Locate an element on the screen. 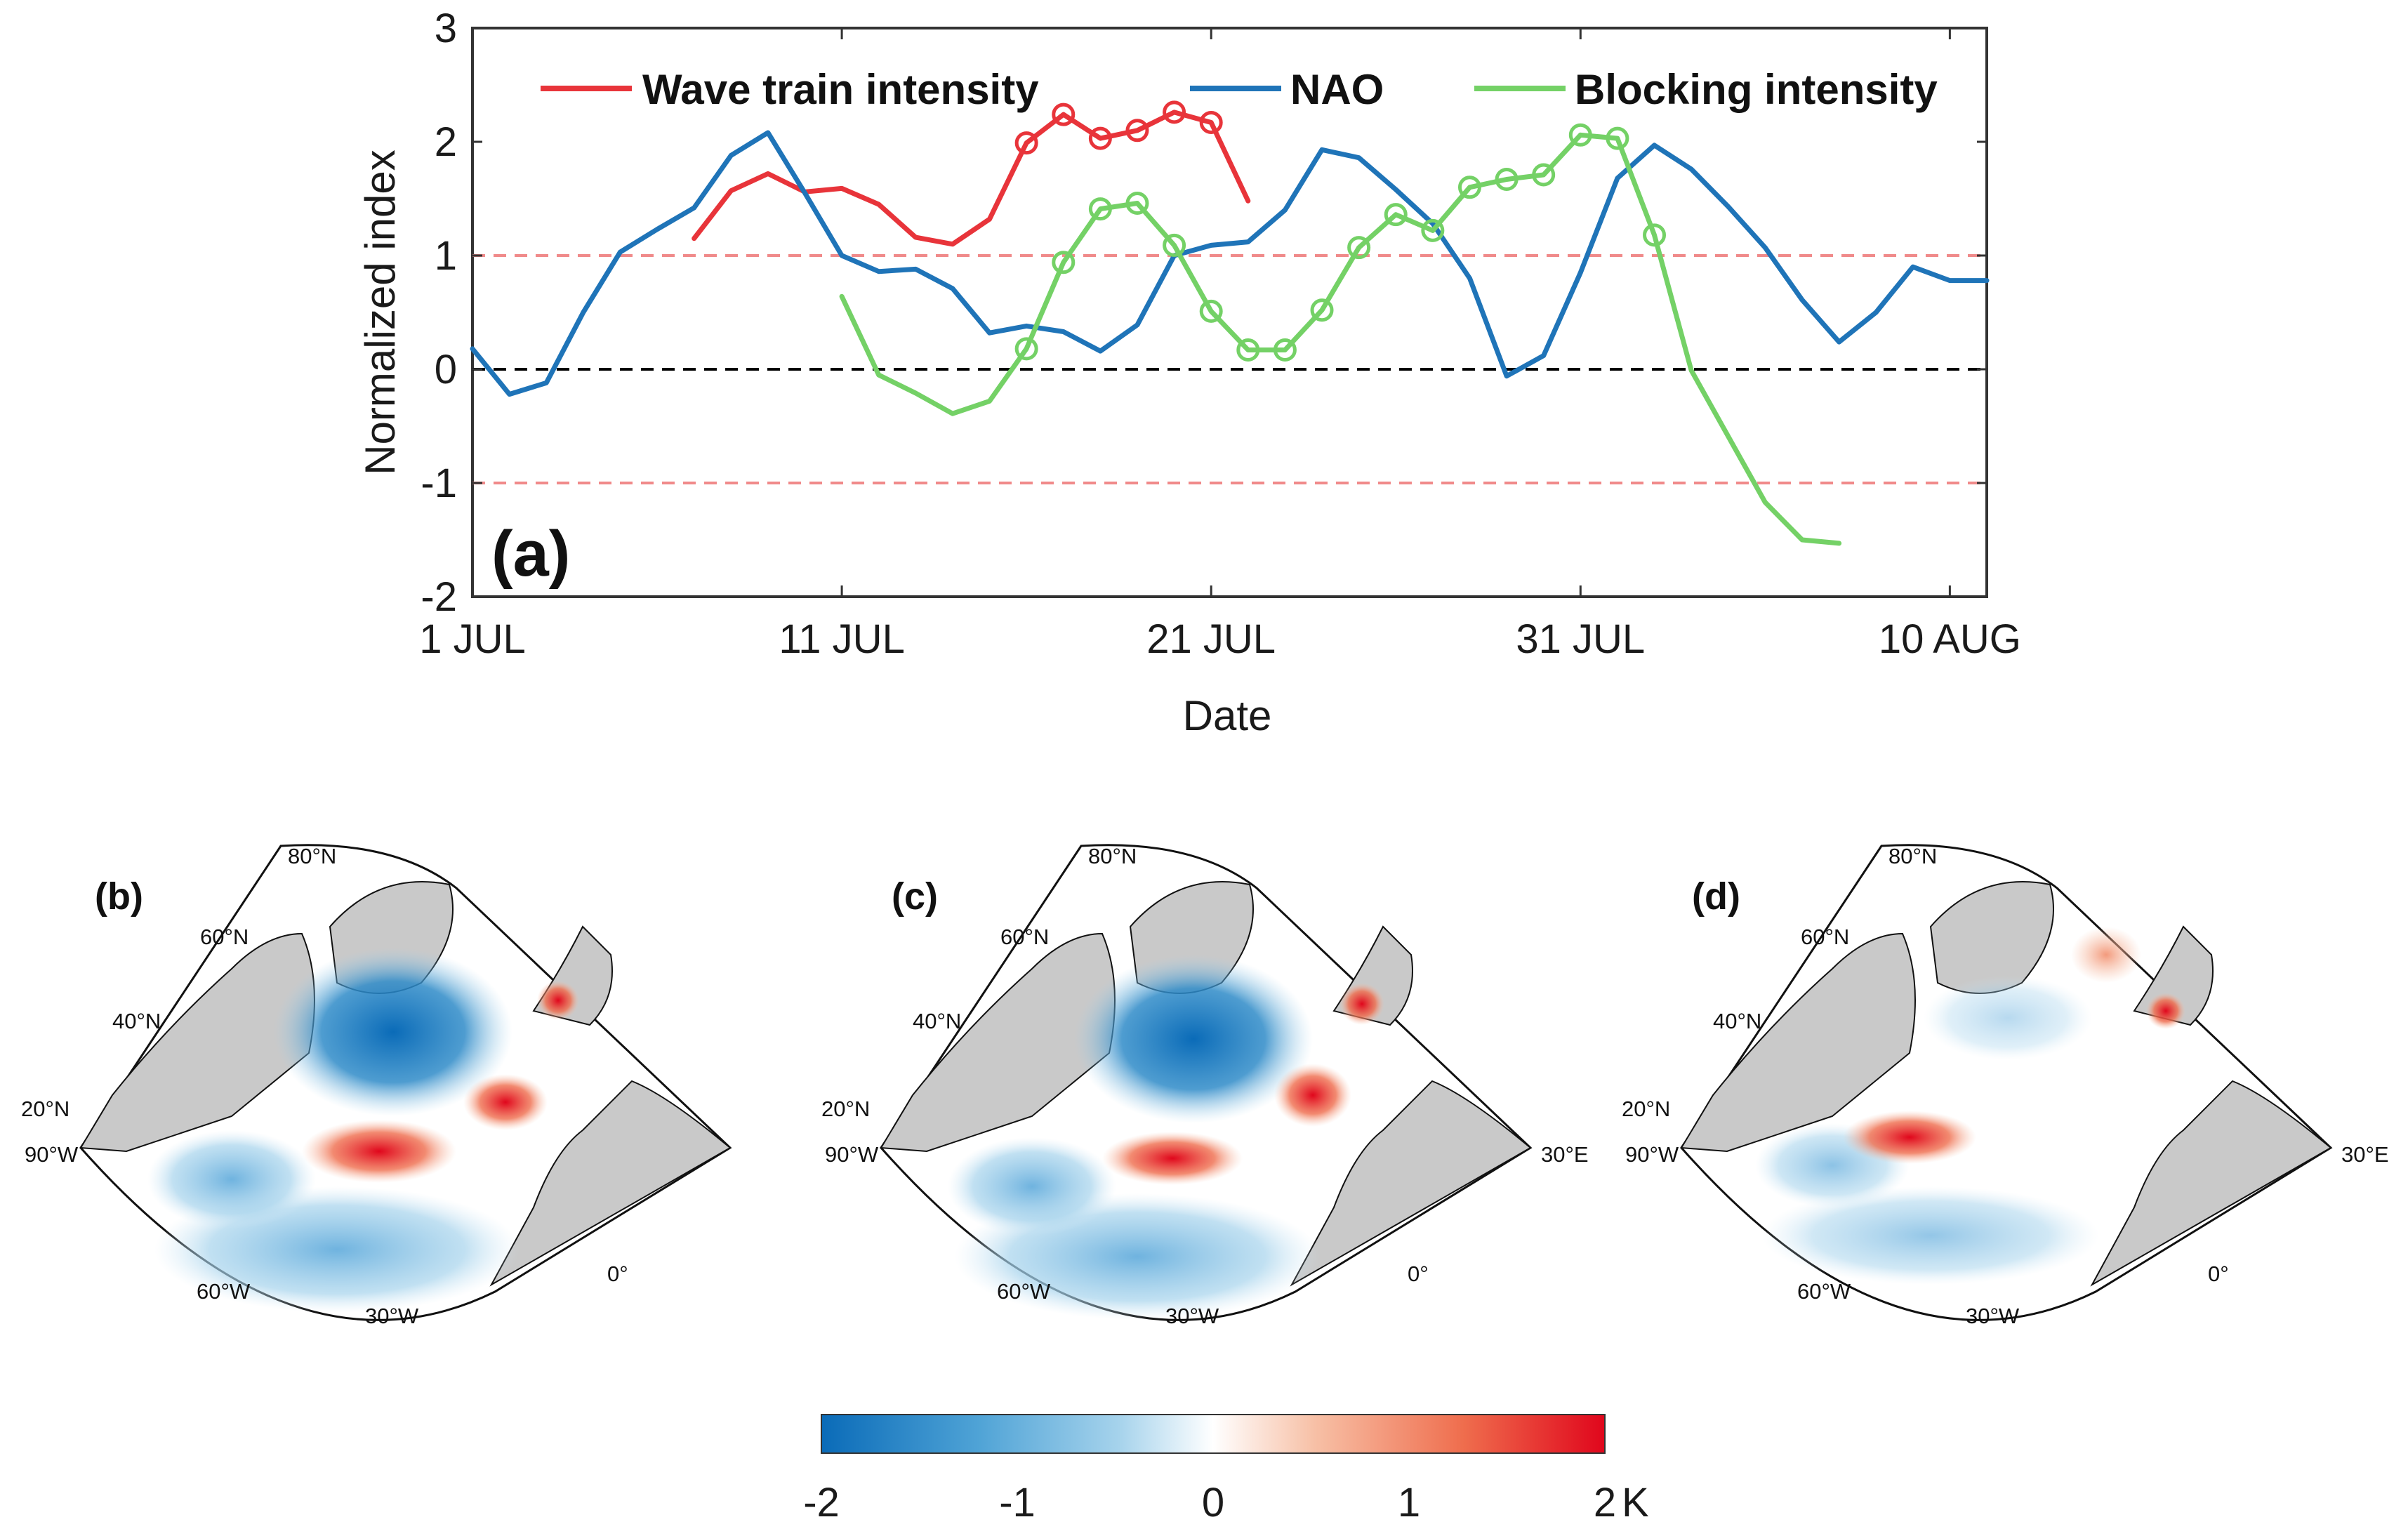 Image resolution: width=2408 pixels, height=1536 pixels. lat-label-20n-c: 20°N is located at coordinates (845, 1109).